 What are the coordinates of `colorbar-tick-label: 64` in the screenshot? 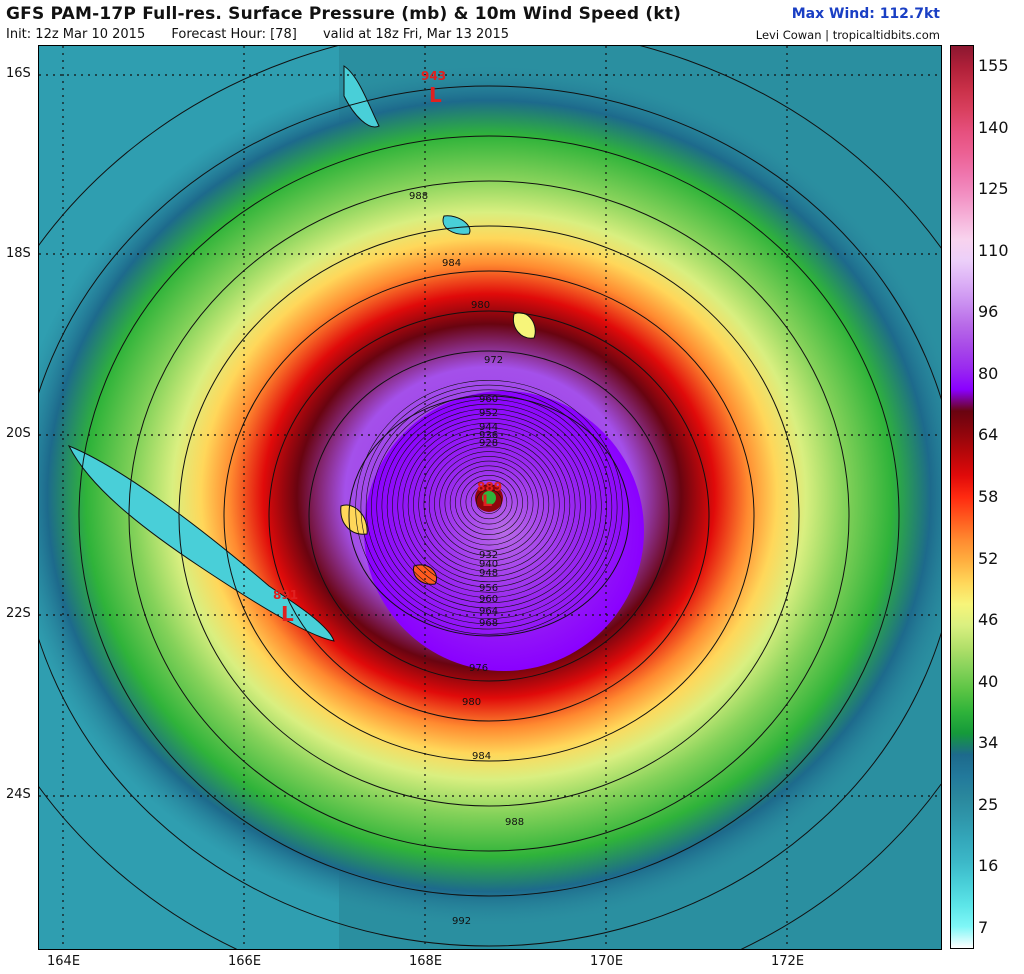 It's located at (988, 435).